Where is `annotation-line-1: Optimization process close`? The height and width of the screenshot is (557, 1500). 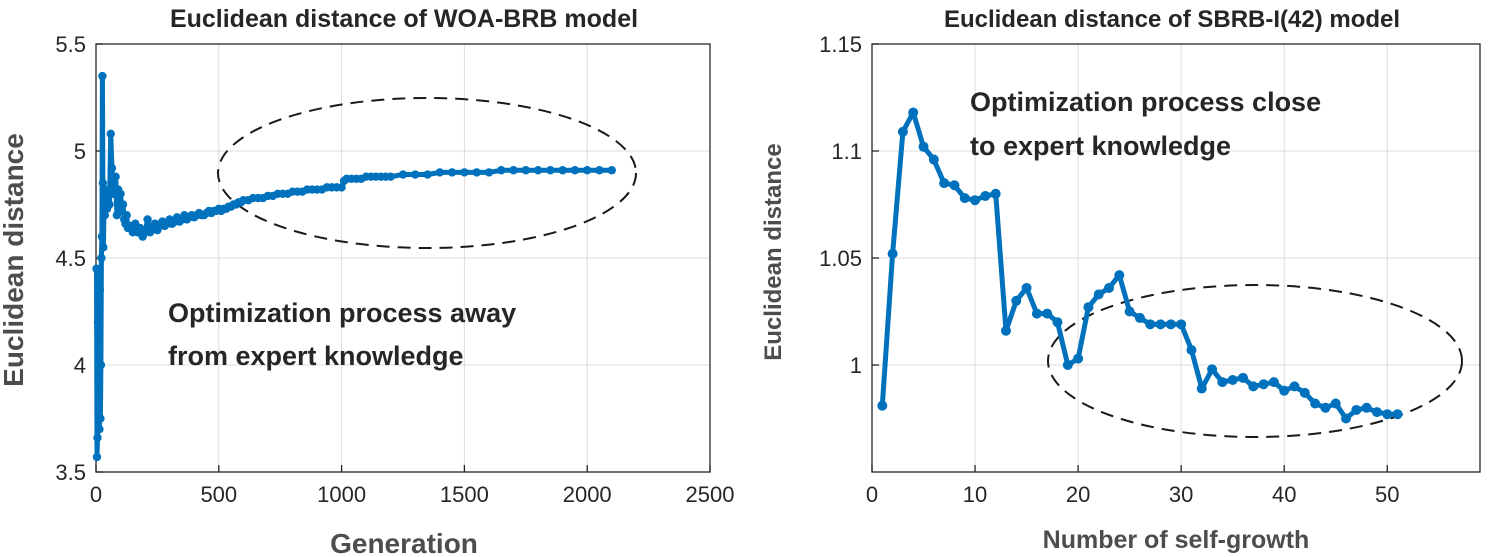
annotation-line-1: Optimization process close is located at coordinates (1145, 102).